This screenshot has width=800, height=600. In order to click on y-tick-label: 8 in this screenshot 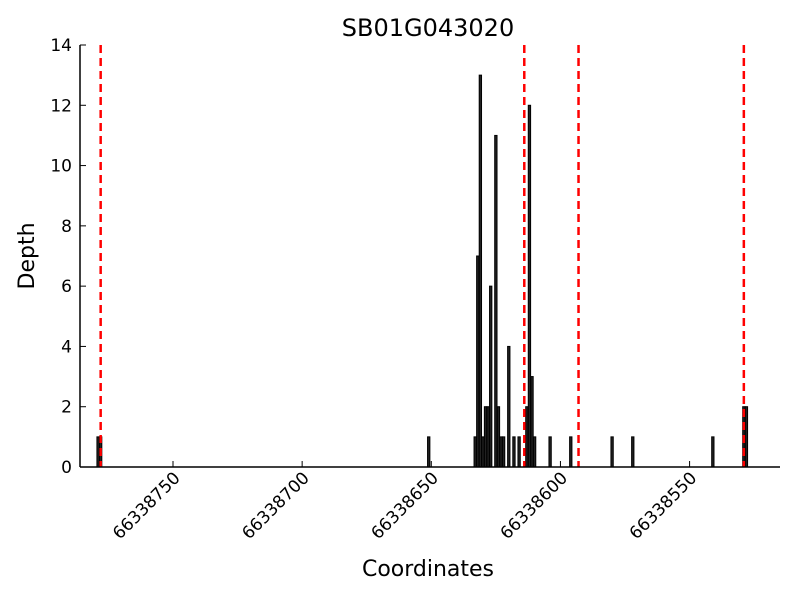, I will do `click(66, 227)`.